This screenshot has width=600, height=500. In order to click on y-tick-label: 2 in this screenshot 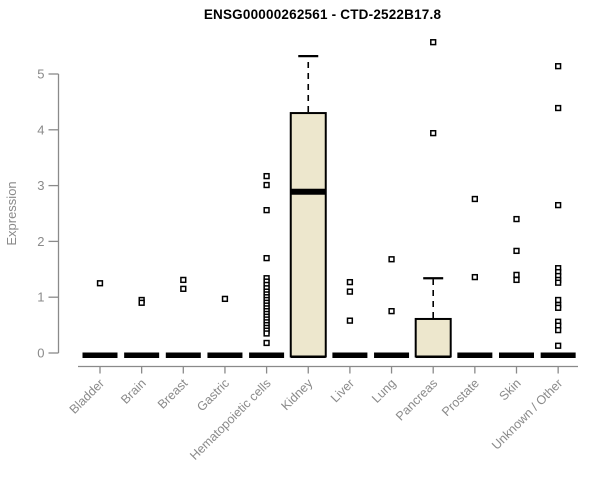, I will do `click(40, 241)`.